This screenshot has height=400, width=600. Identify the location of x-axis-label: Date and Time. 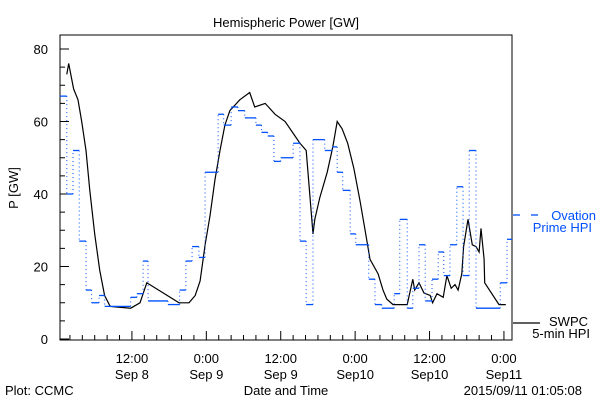
(286, 390).